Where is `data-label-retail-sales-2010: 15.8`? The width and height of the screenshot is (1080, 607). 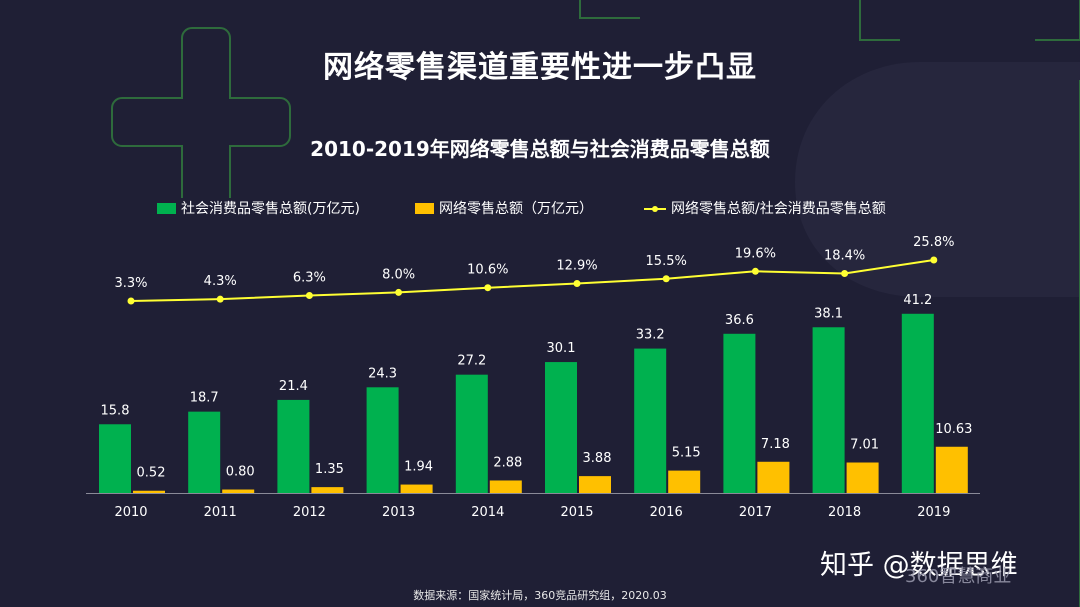 data-label-retail-sales-2010: 15.8 is located at coordinates (115, 410).